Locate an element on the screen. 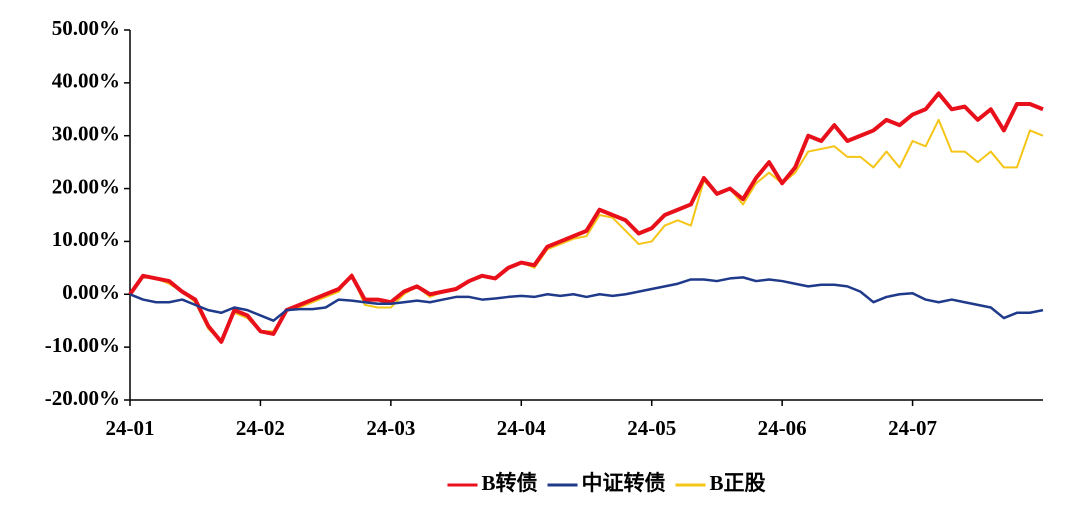  x-tick-label: 24-01 is located at coordinates (130, 428).